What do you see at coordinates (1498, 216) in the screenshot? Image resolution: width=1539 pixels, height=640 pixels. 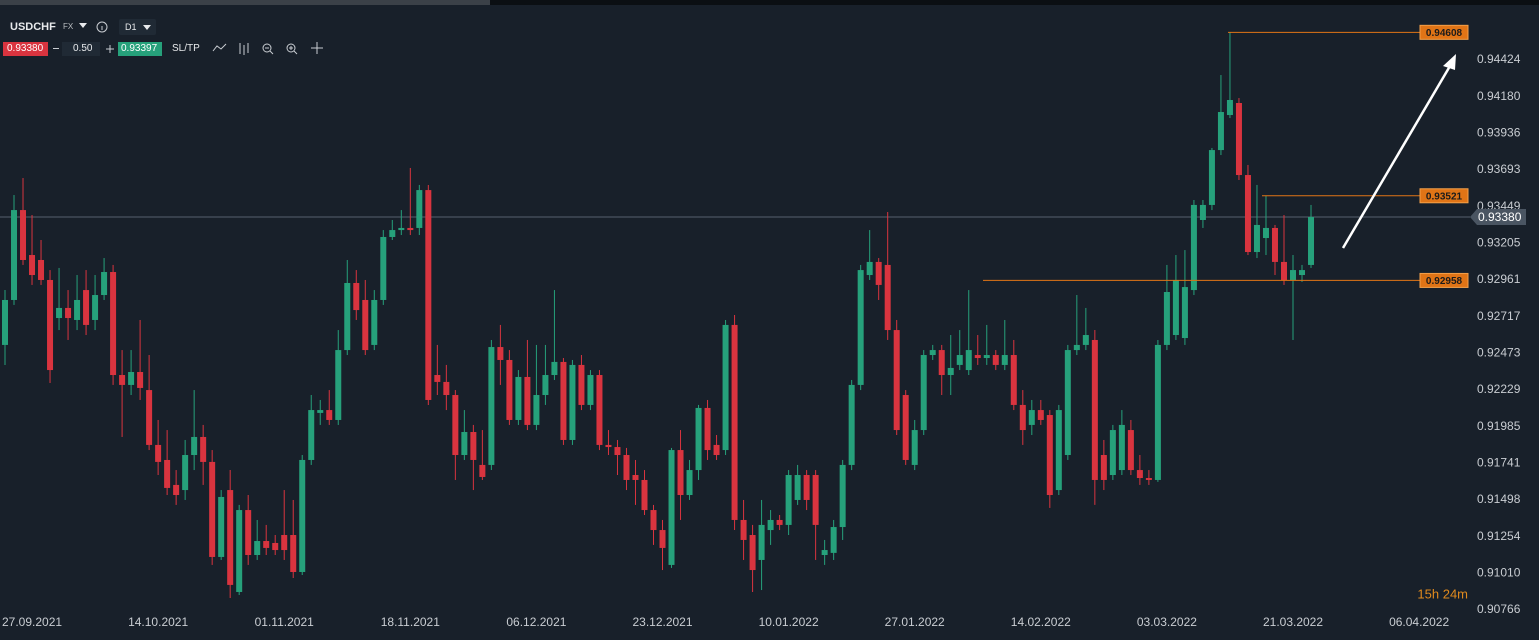 I see `current-price-marker` at bounding box center [1498, 216].